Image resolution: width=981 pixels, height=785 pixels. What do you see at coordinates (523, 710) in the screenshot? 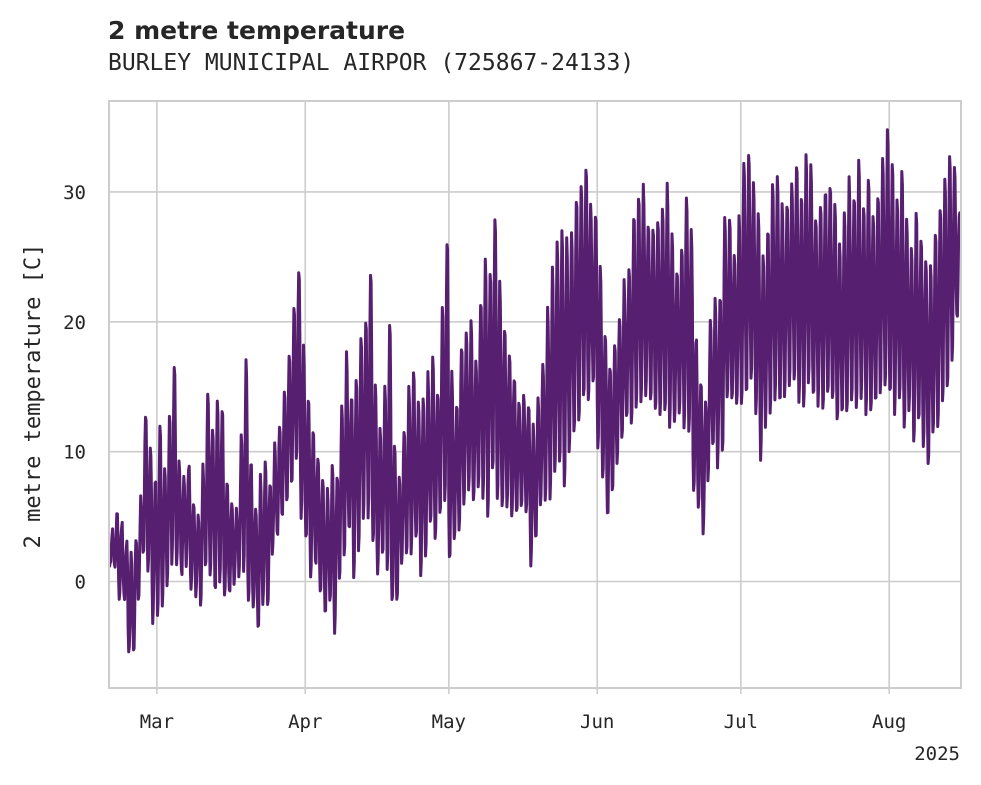
I see `x-tick-labels: Mar Apr May Jun Jul Aug` at bounding box center [523, 710].